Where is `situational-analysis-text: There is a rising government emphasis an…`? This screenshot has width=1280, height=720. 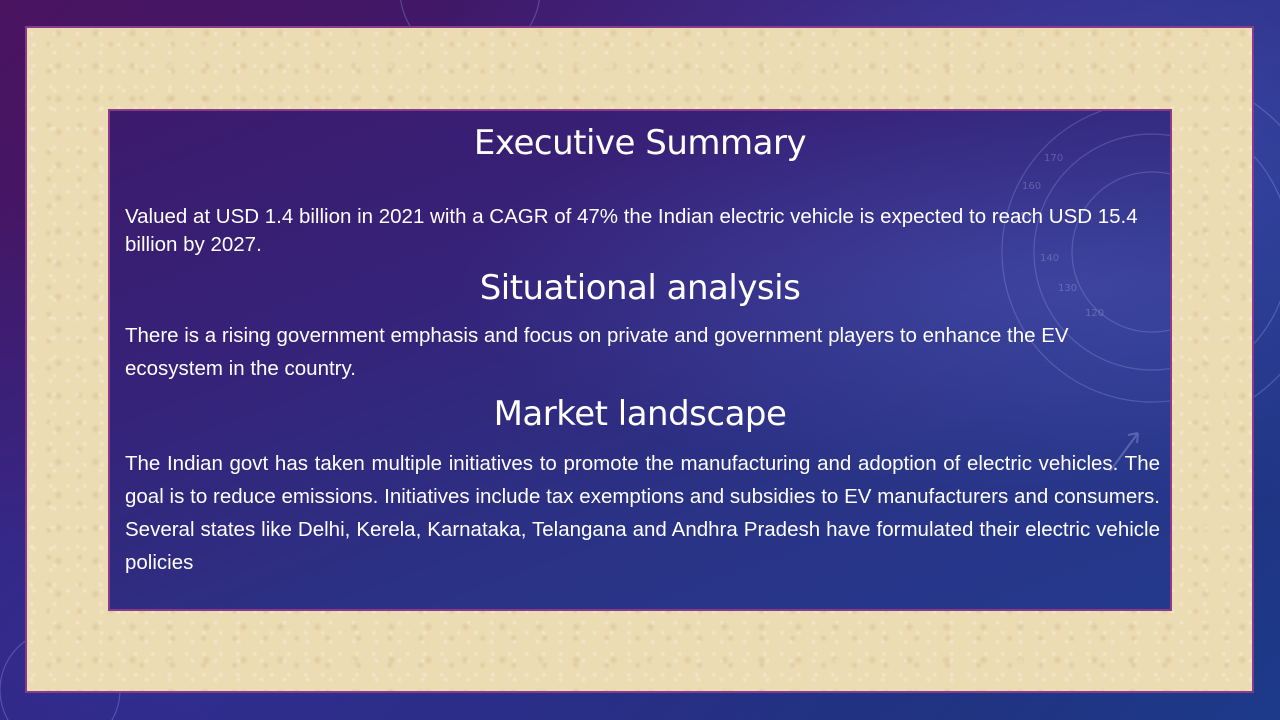
situational-analysis-text: There is a rising government emphasis an… is located at coordinates (597, 352).